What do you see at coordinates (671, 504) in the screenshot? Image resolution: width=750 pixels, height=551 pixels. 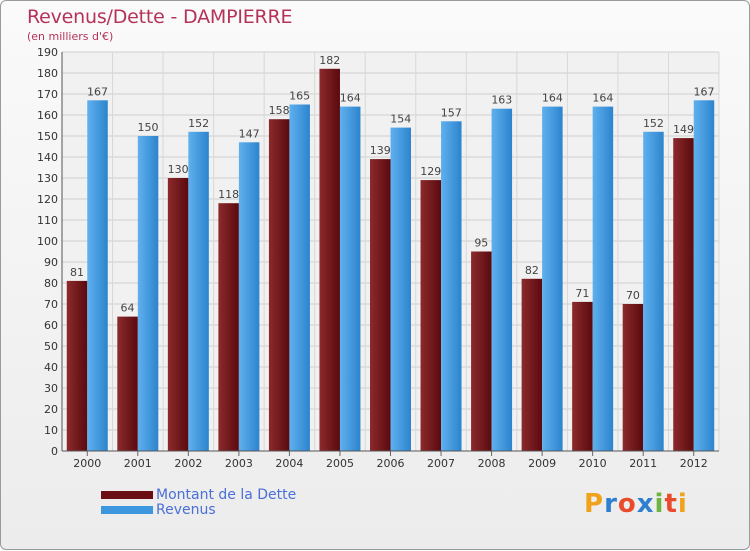 I see `logo-letter: t` at bounding box center [671, 504].